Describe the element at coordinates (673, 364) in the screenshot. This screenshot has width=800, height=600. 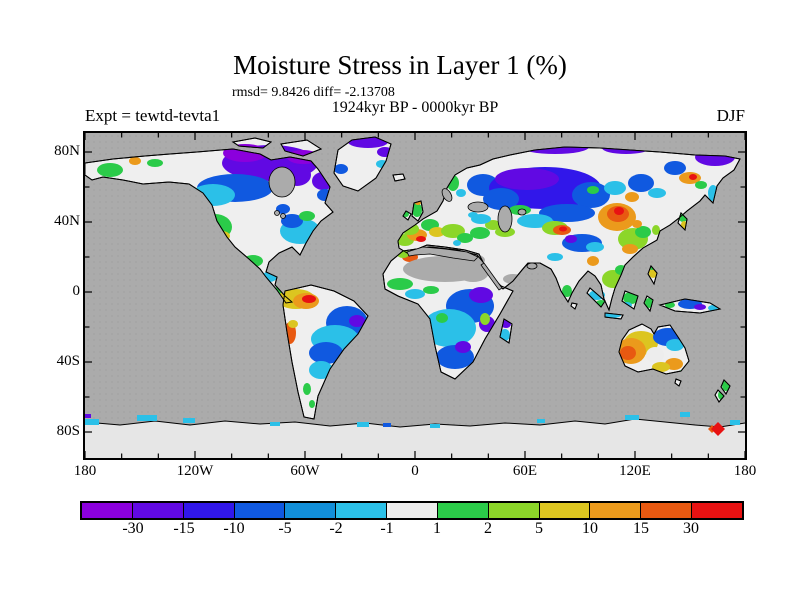
I see `anomaly-blobs-australia` at that location.